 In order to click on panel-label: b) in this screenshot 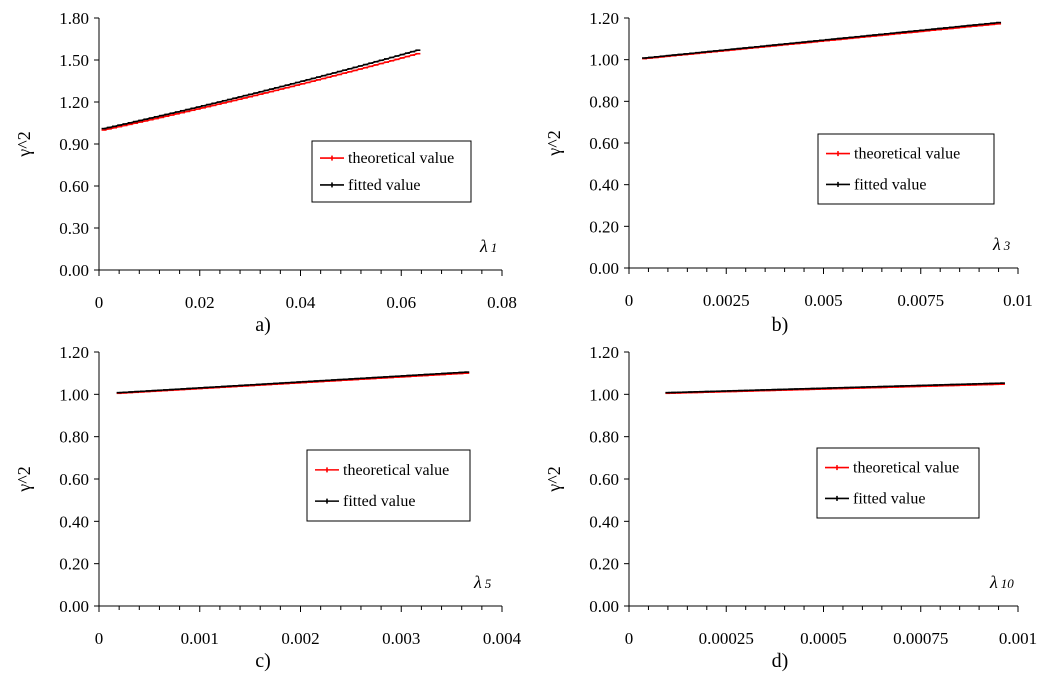, I will do `click(780, 325)`.